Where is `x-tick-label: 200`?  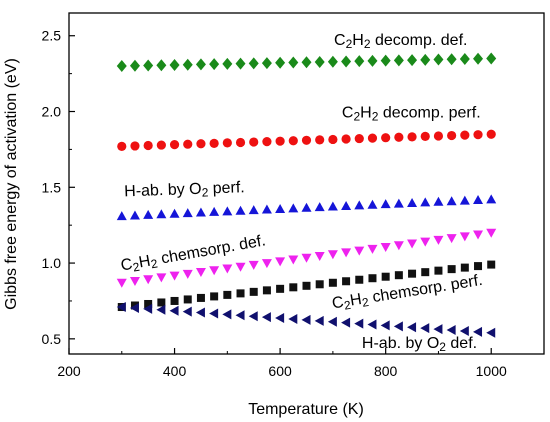
x-tick-label: 200 is located at coordinates (69, 371).